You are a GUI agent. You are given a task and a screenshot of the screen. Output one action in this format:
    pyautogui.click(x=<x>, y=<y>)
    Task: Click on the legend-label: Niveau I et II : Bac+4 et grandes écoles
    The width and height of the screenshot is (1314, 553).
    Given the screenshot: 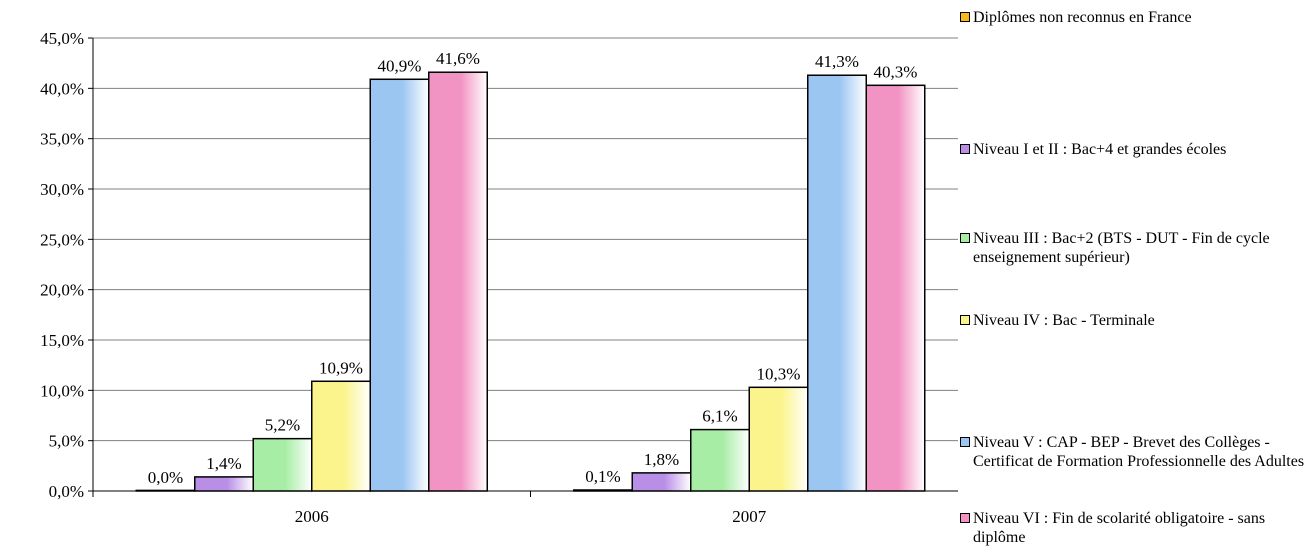 What is the action you would take?
    pyautogui.click(x=1100, y=149)
    